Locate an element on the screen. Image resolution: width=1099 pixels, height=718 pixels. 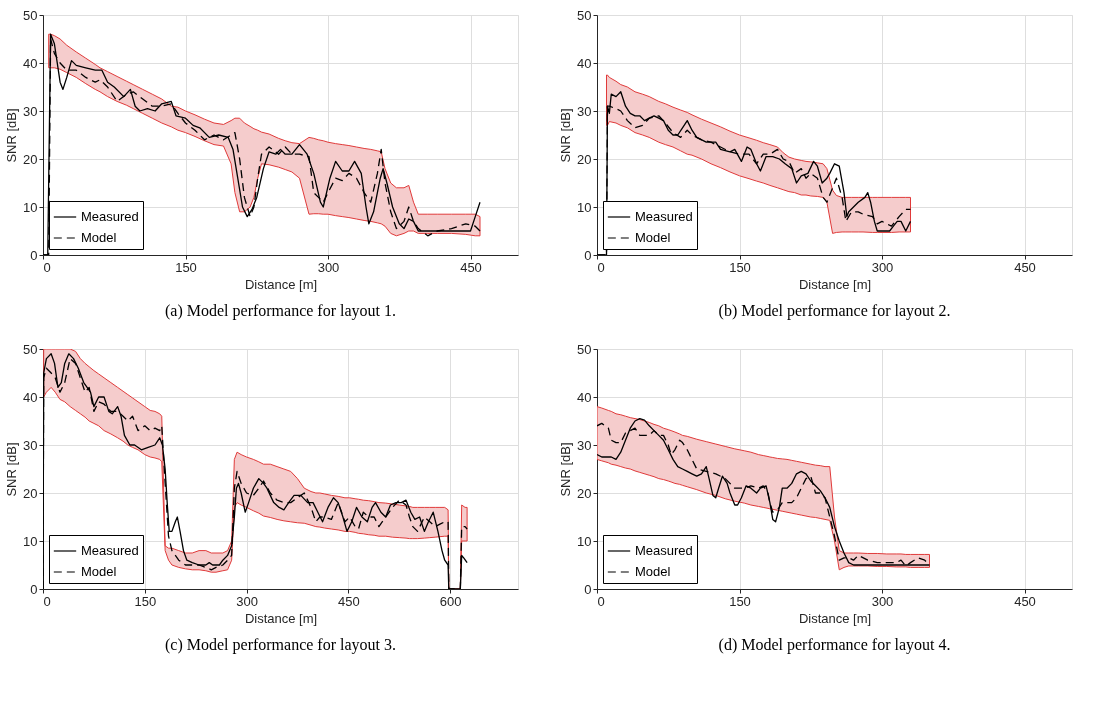
text: (c) Model performance for layout 3. is located at coordinates (280, 645).